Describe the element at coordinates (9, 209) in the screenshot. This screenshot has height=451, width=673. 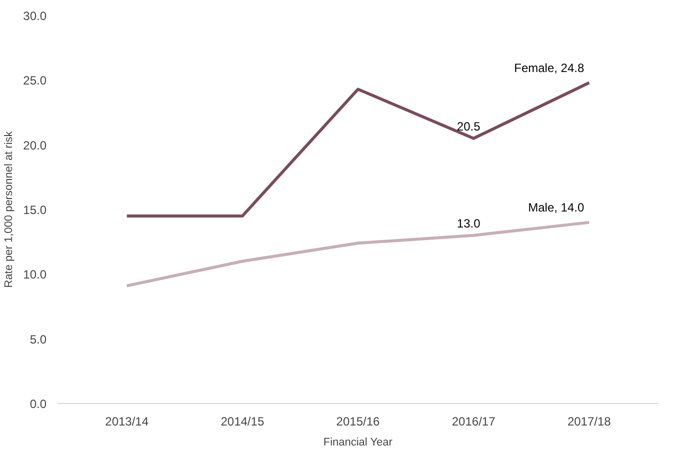
I see `y-axis-title: Rate per 1,000 personnel at risk` at that location.